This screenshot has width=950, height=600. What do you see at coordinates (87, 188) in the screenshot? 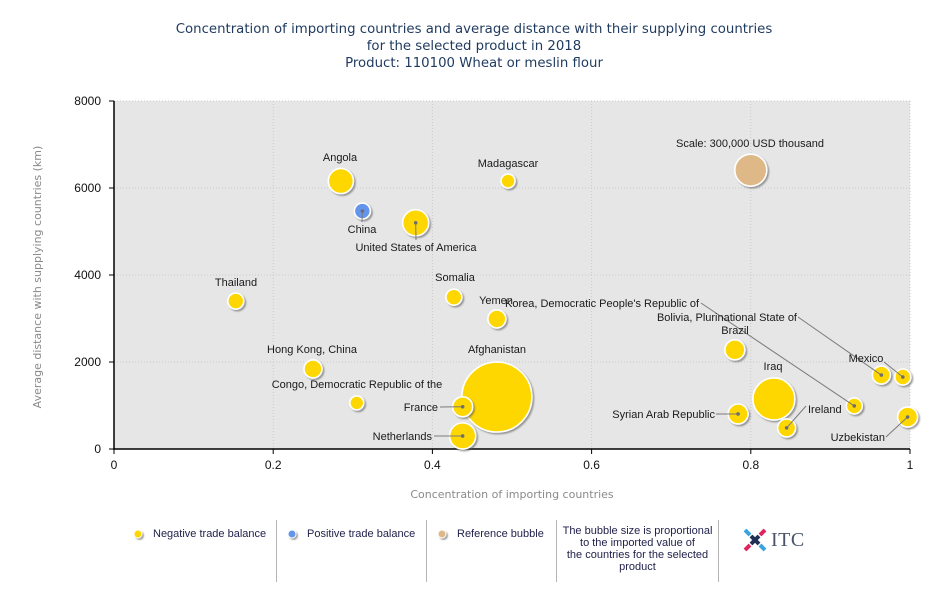
I see `y-tick-label: 6000` at bounding box center [87, 188].